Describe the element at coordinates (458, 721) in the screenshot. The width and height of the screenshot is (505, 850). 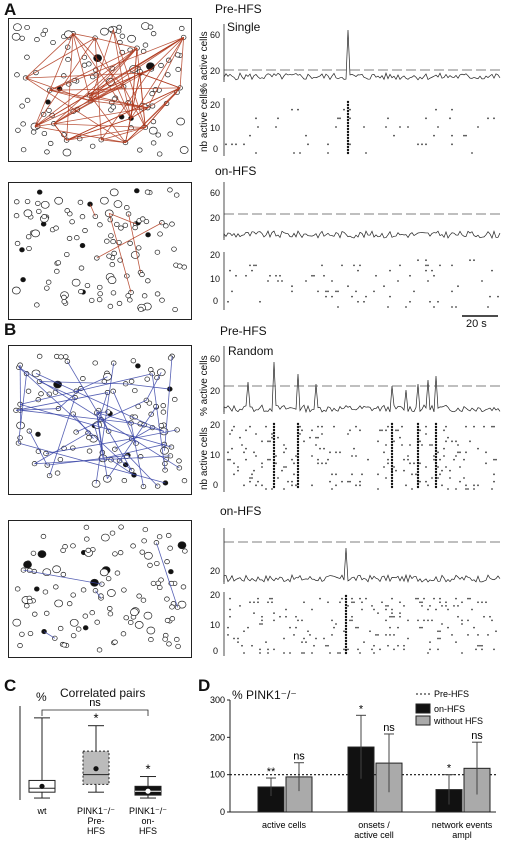
I see `legend-label: without HFS` at that location.